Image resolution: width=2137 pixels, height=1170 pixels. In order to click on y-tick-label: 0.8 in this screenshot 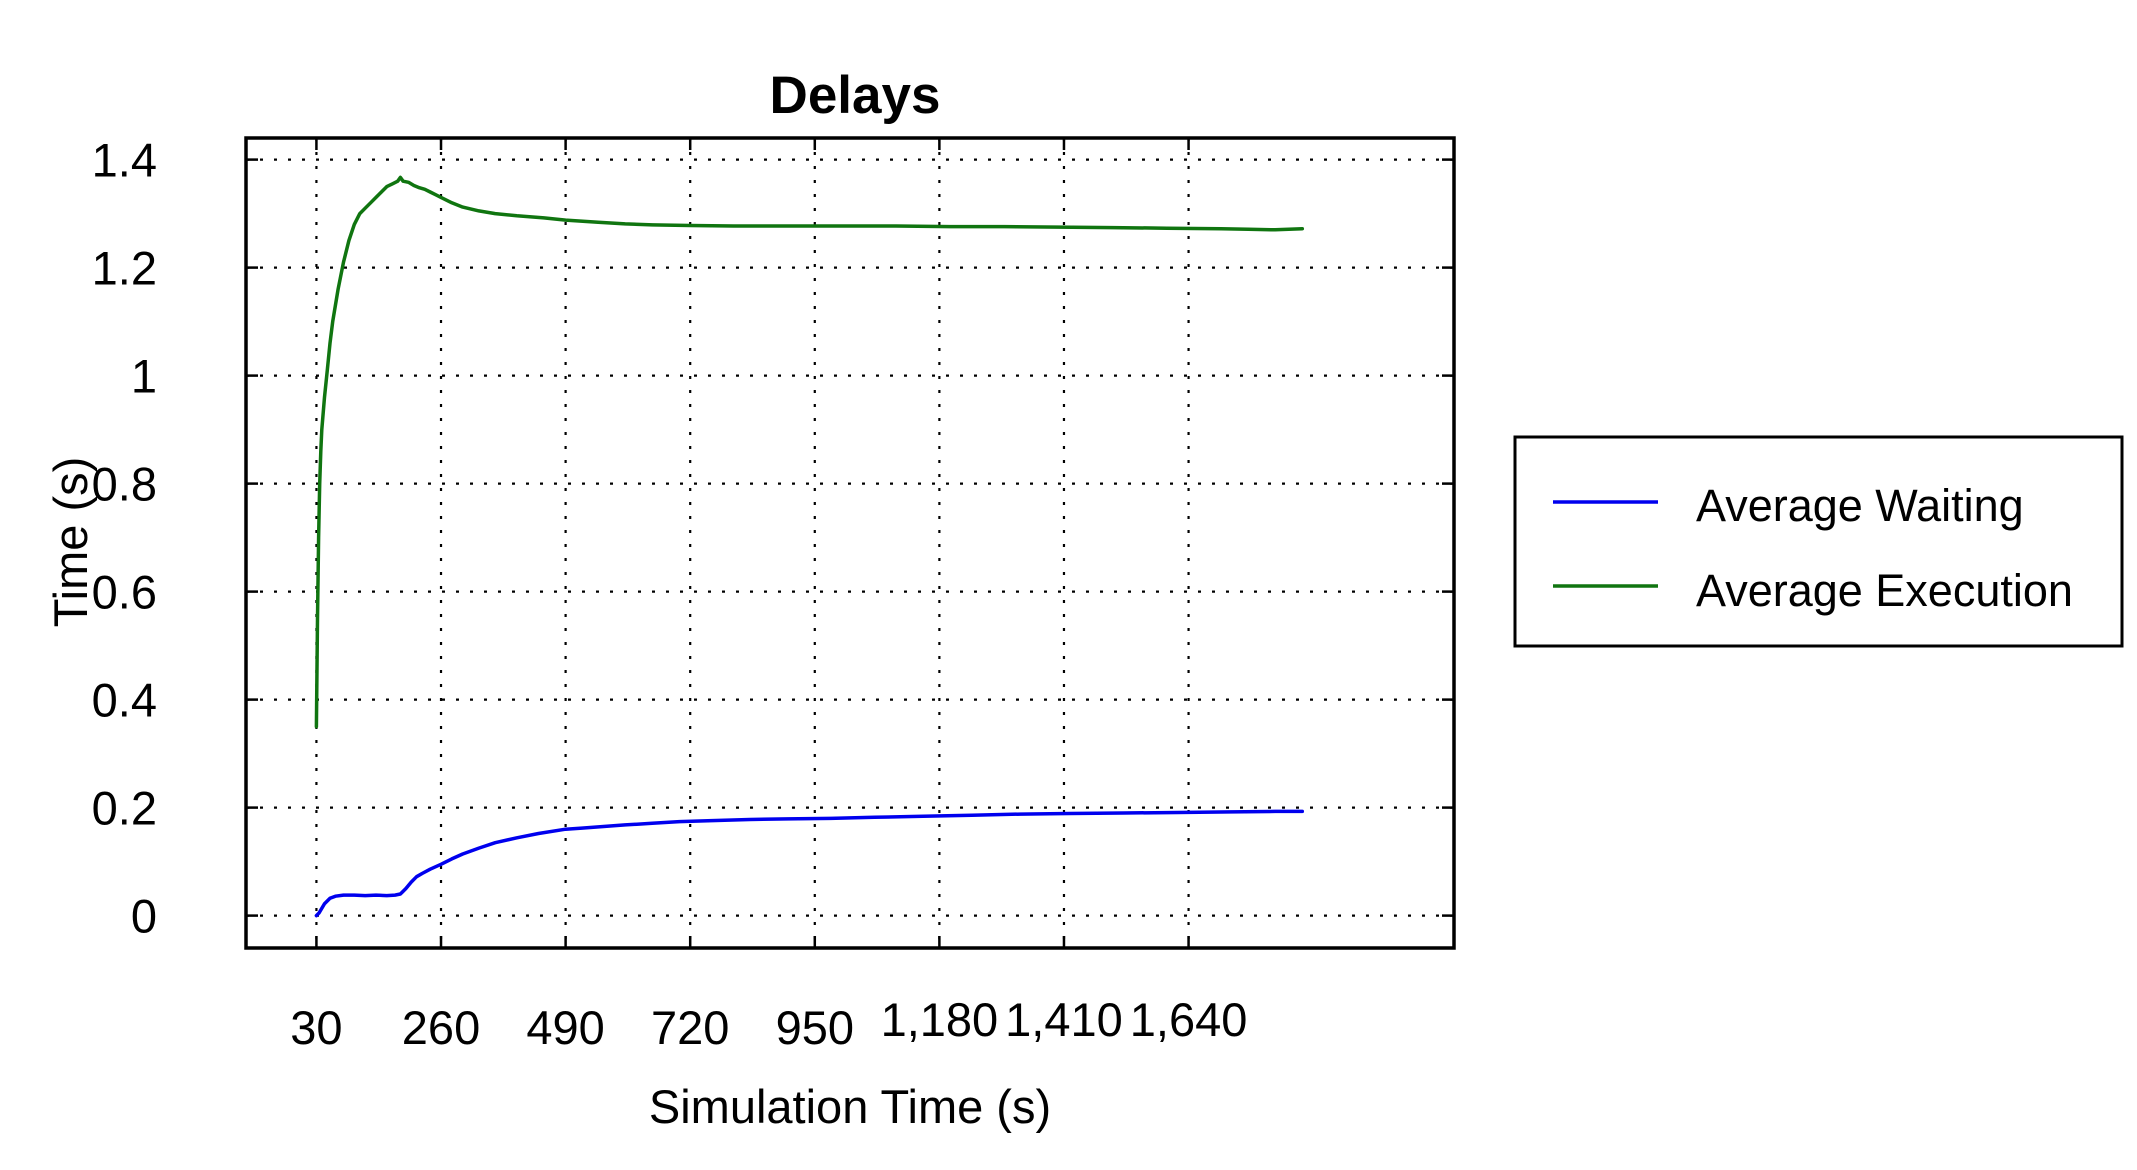, I will do `click(124, 484)`.